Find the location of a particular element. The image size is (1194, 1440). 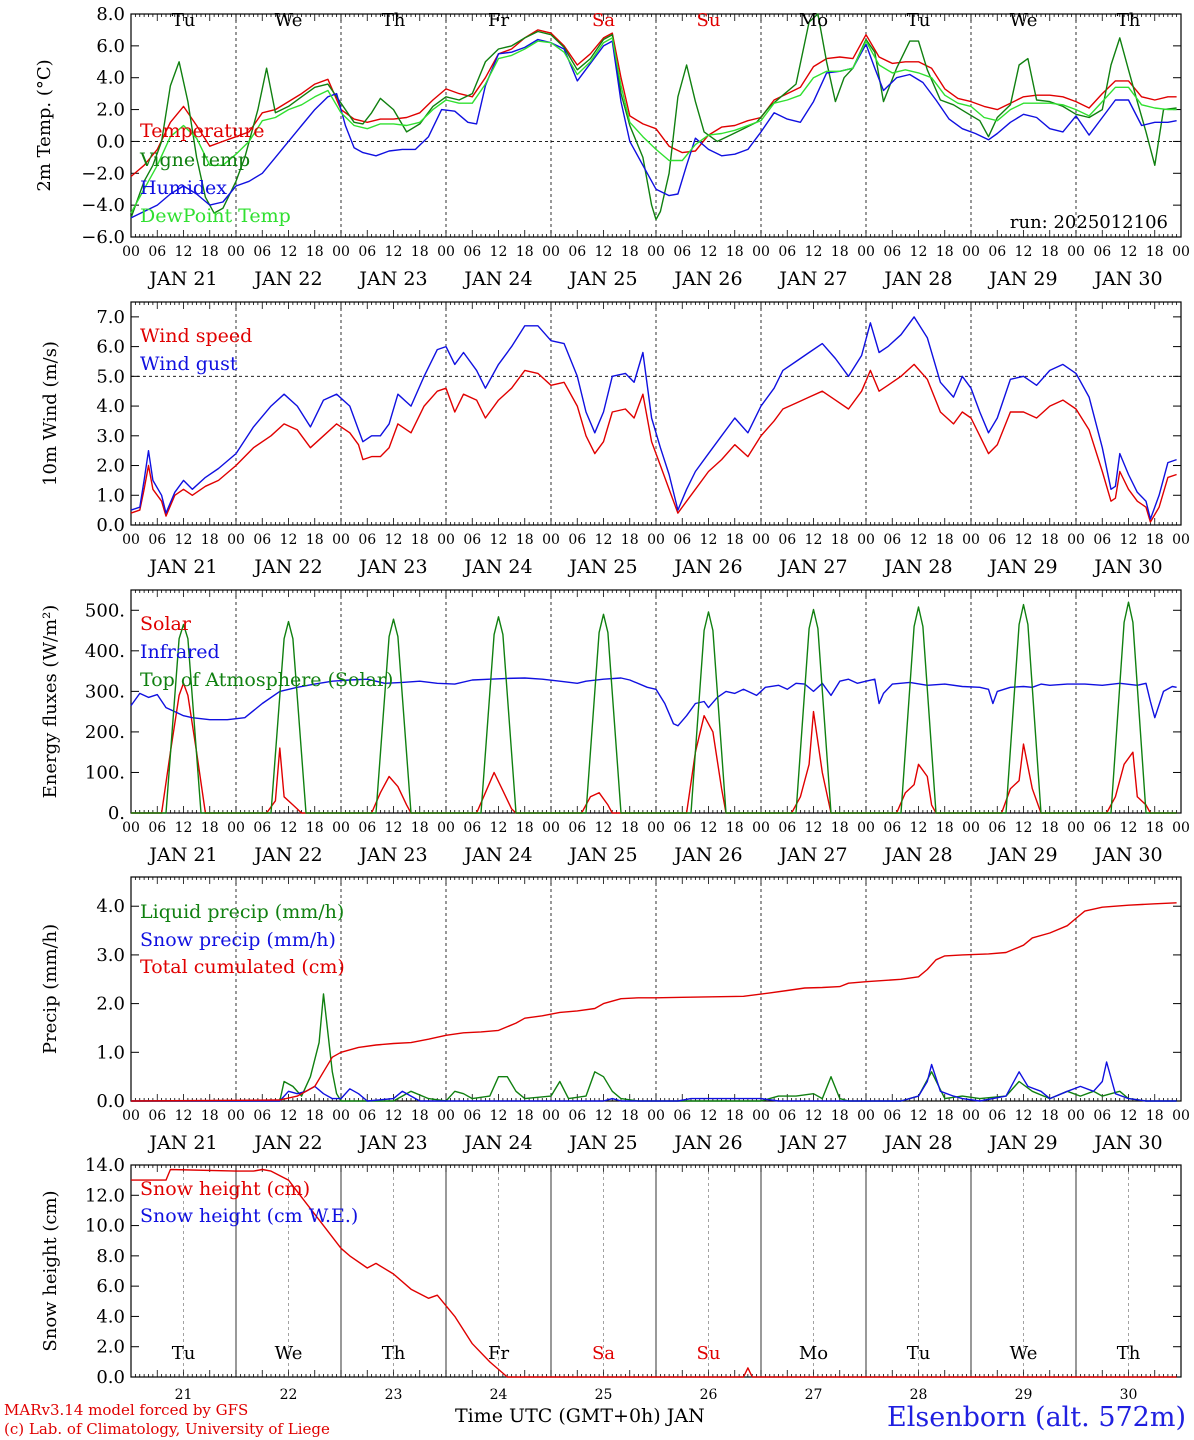

legend-entry: Liquid precip (mm/h) is located at coordinates (242, 912).